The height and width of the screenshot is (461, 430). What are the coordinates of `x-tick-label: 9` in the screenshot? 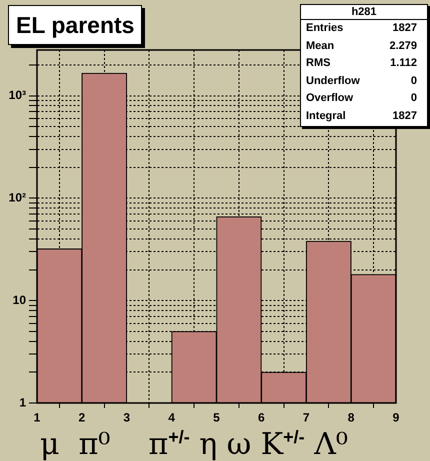 It's located at (396, 417).